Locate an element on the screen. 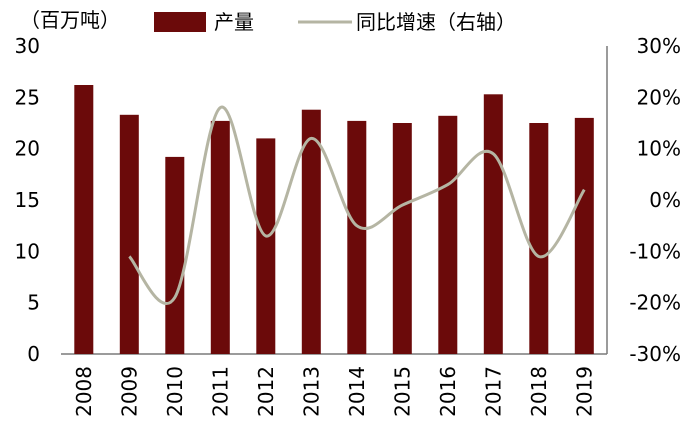 This screenshot has height=438, width=700. y-right-tick-label: -20% is located at coordinates (655, 303).